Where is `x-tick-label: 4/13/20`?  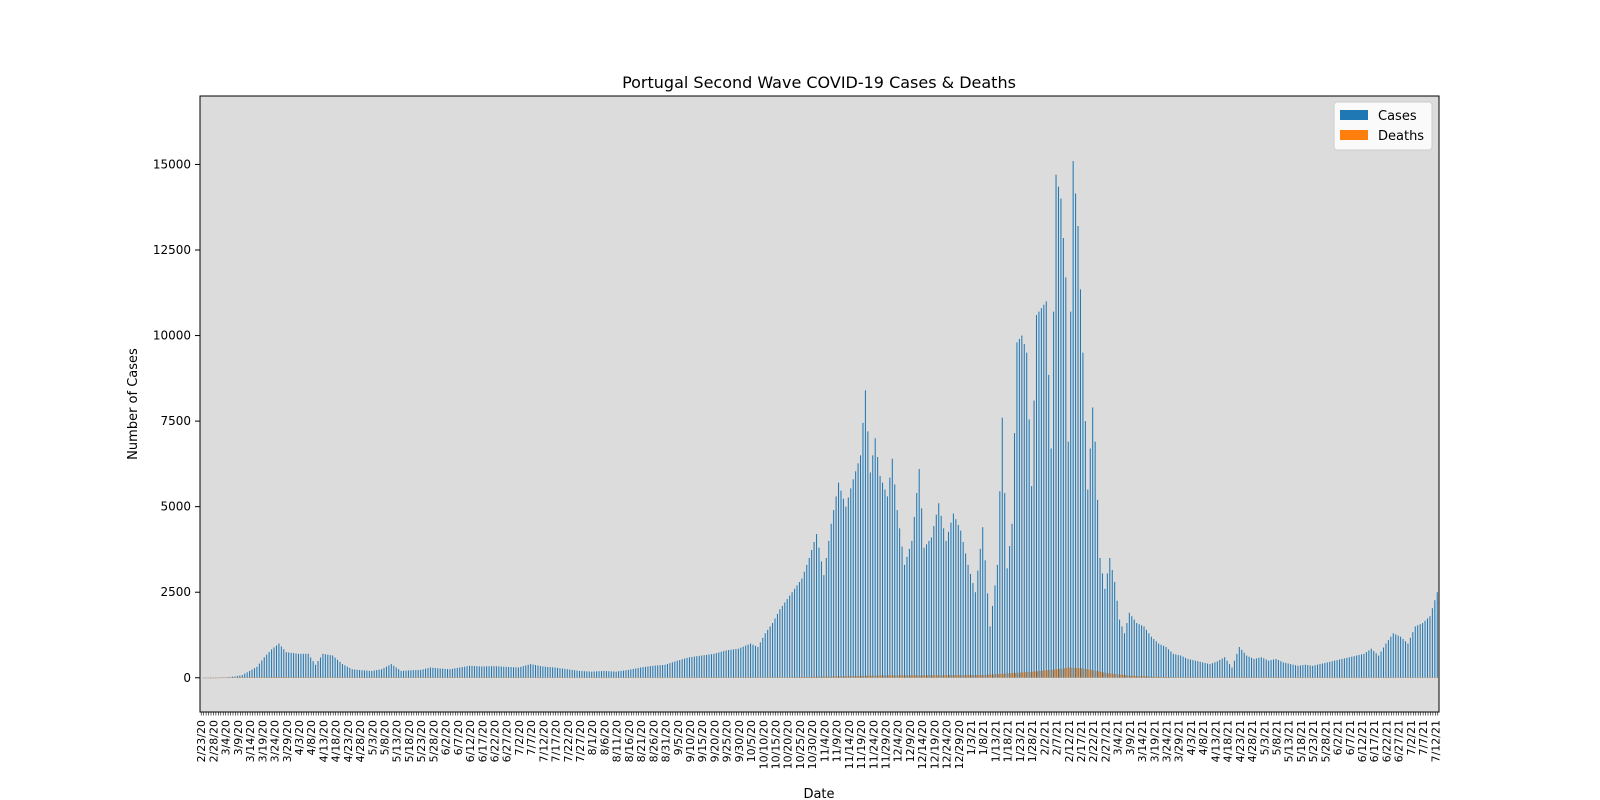 x-tick-label: 4/13/20 is located at coordinates (323, 741).